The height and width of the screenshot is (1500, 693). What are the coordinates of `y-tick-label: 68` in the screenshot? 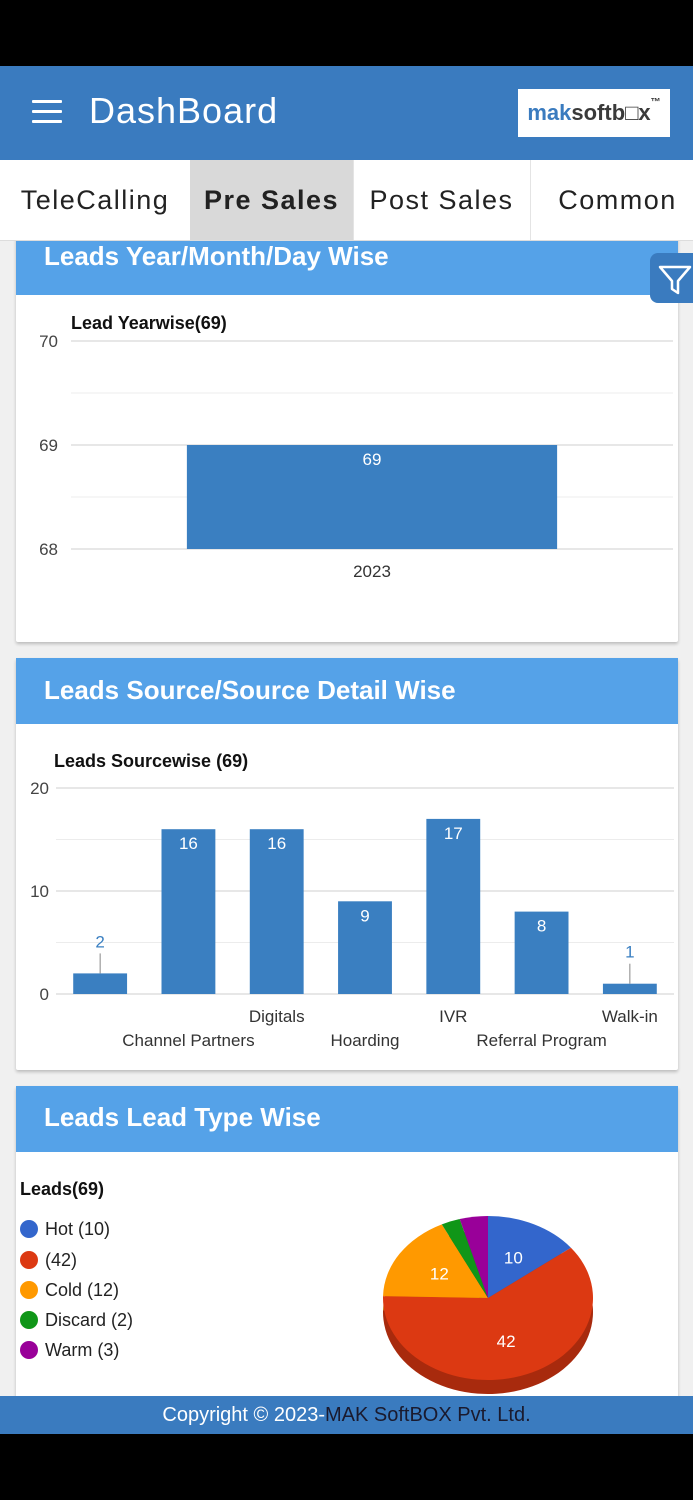 It's located at (48, 549).